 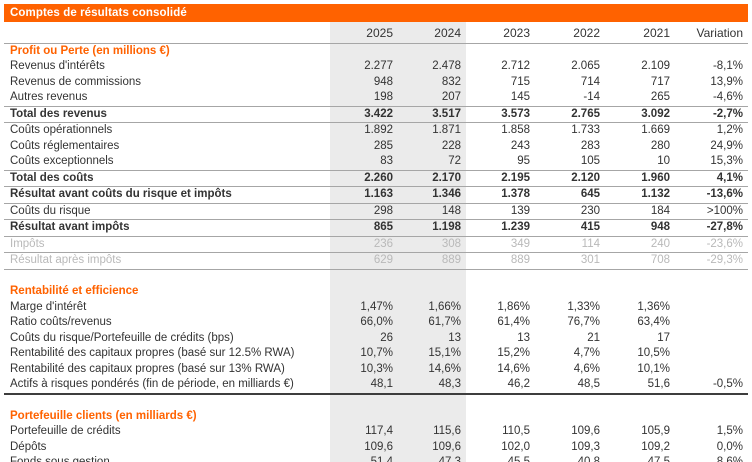 What do you see at coordinates (364, 146) in the screenshot?
I see `value-cell: 285` at bounding box center [364, 146].